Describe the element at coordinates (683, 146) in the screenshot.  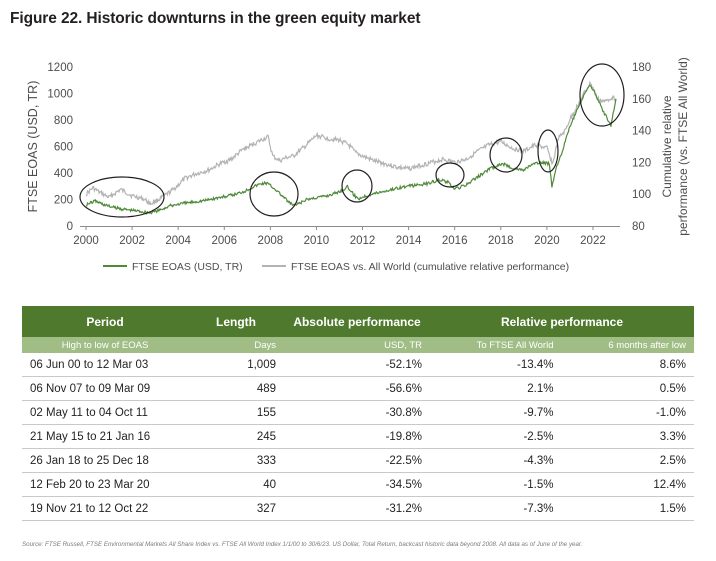
I see `y-right-axis-title-line2: performance (vs. FTSE All World)` at that location.